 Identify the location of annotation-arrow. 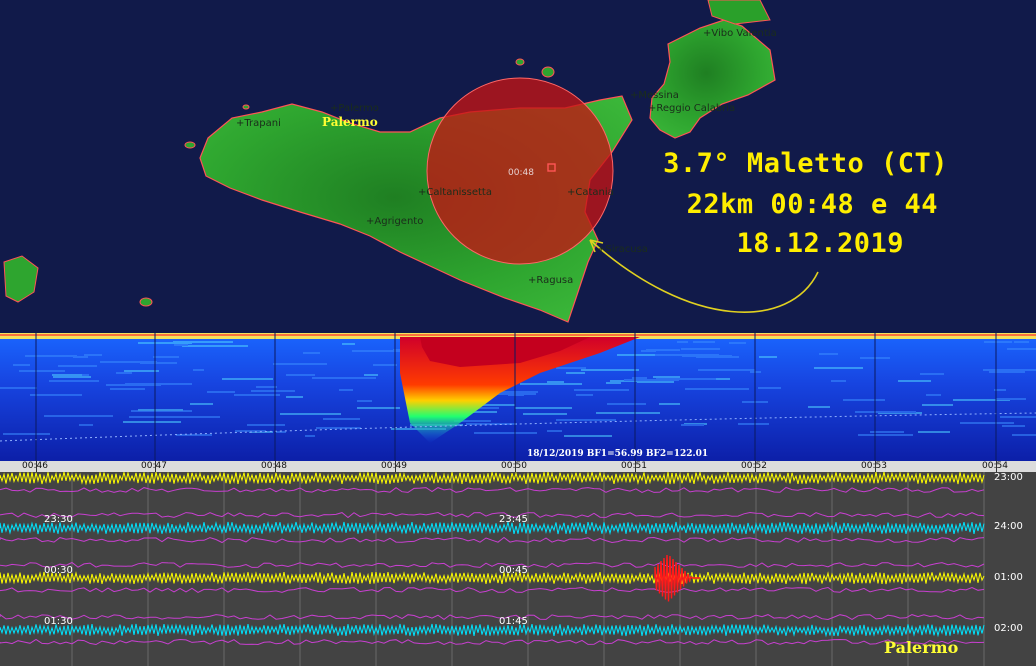
(704, 276).